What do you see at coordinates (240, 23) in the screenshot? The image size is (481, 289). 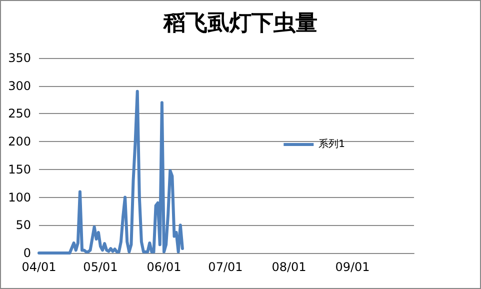 I see `chart-title: 稻飞虱灯下虫量` at bounding box center [240, 23].